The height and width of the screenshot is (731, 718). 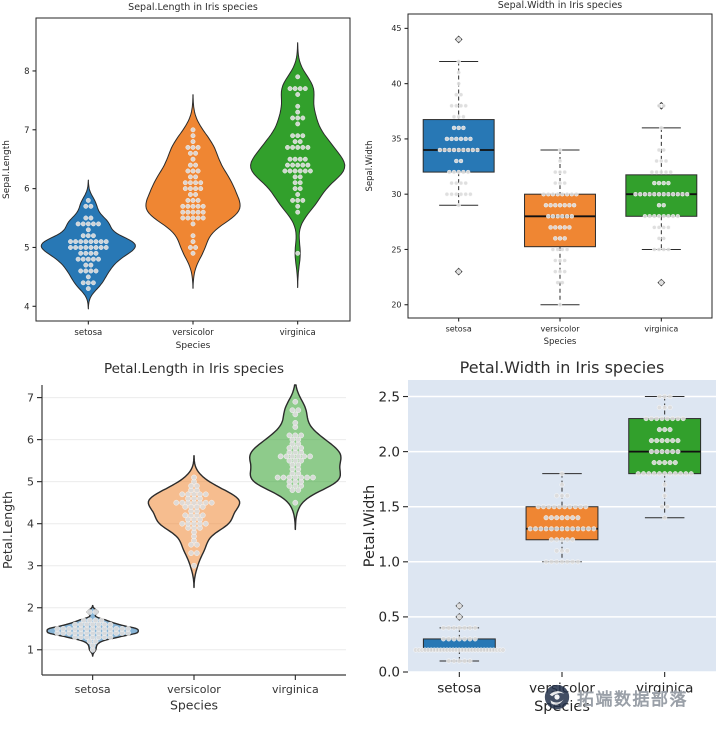 What do you see at coordinates (88, 244) in the screenshot?
I see `violin-shape` at bounding box center [88, 244].